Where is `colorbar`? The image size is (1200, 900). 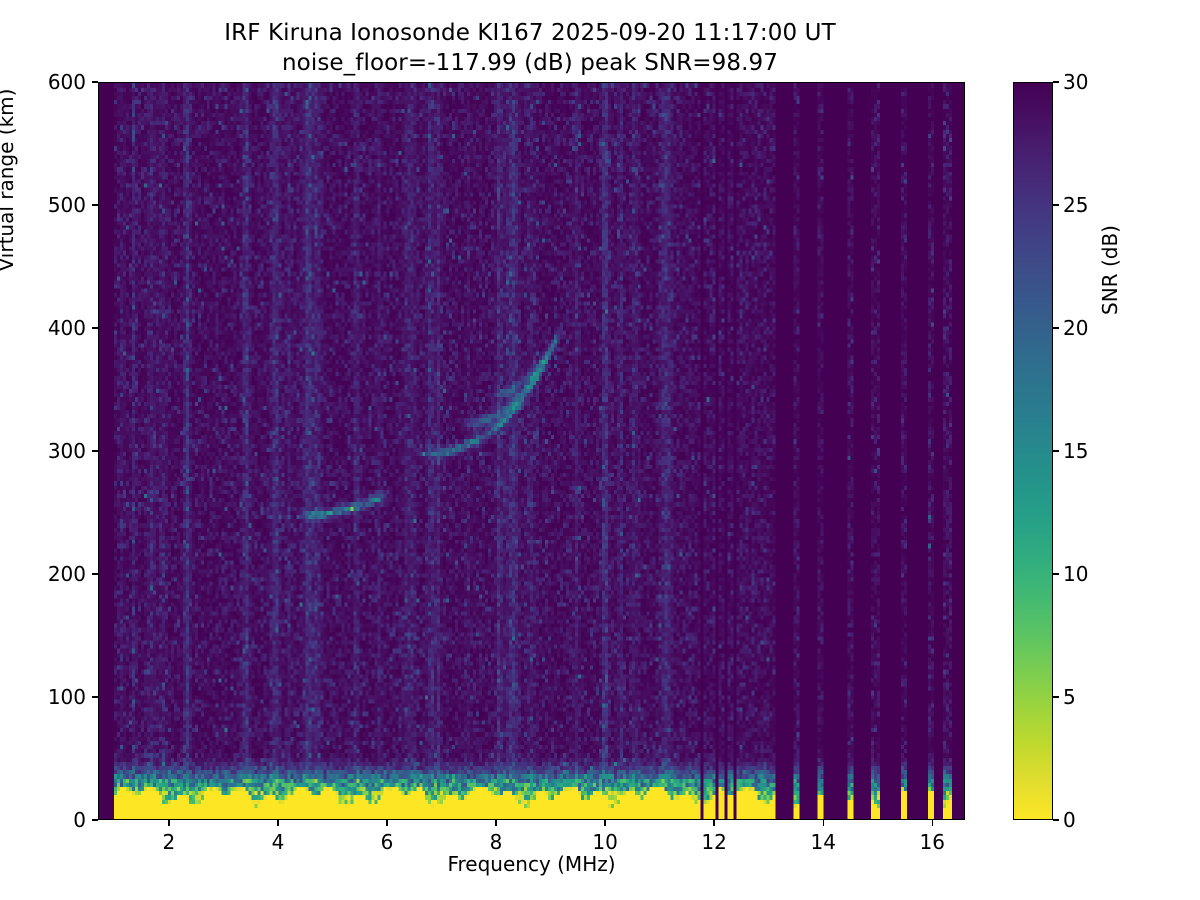
colorbar is located at coordinates (1033, 451).